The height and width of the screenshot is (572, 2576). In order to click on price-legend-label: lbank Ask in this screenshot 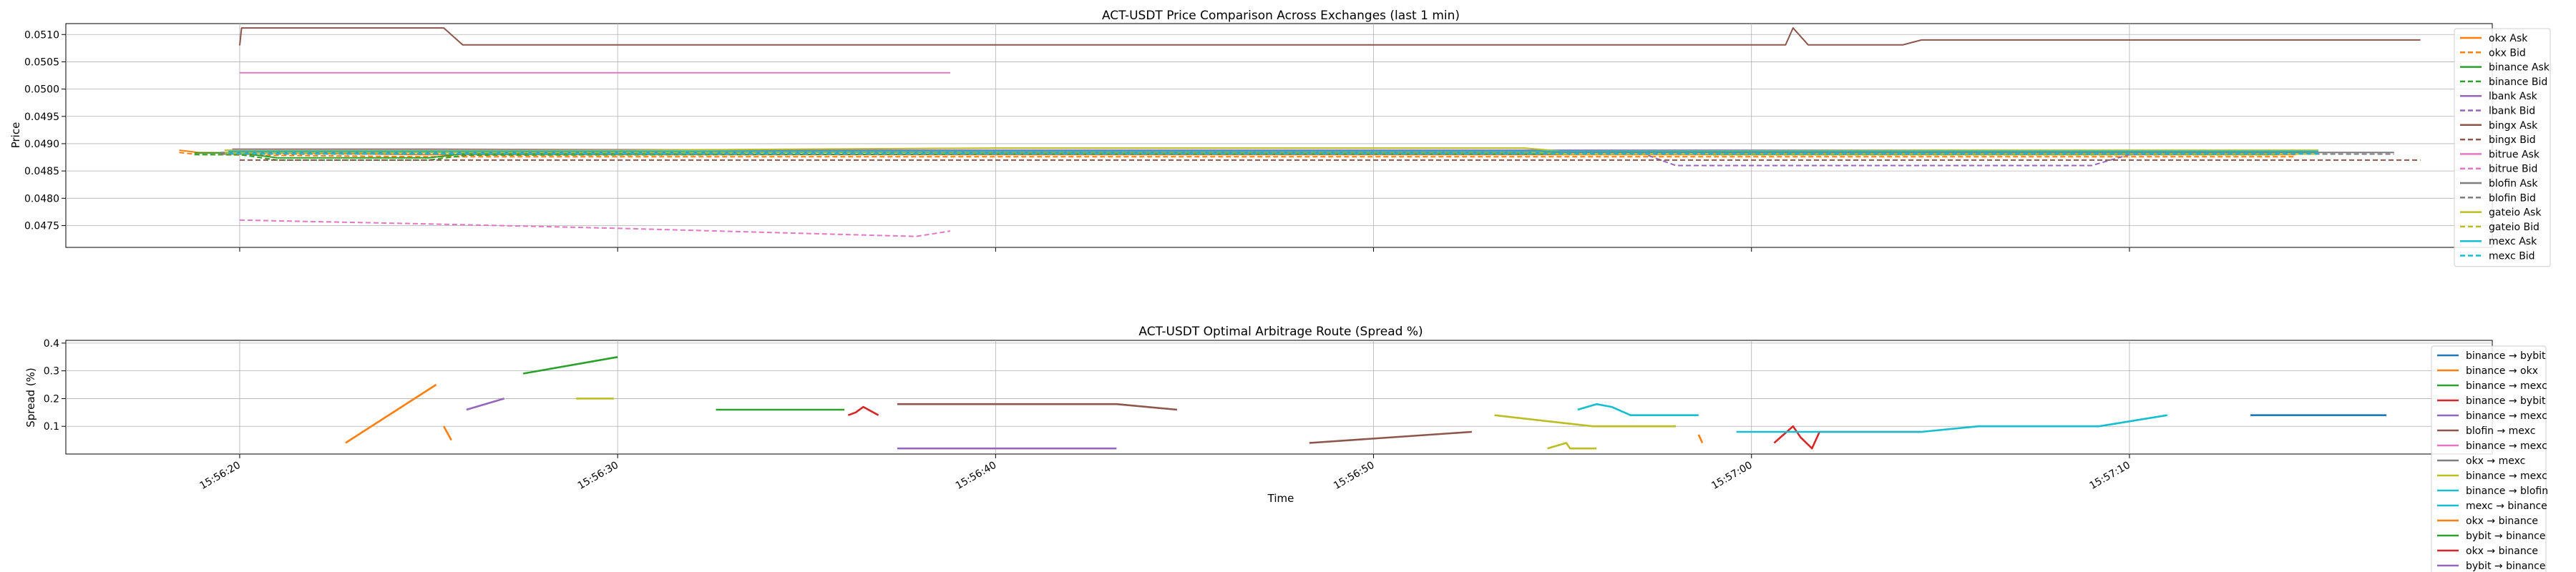, I will do `click(2513, 96)`.